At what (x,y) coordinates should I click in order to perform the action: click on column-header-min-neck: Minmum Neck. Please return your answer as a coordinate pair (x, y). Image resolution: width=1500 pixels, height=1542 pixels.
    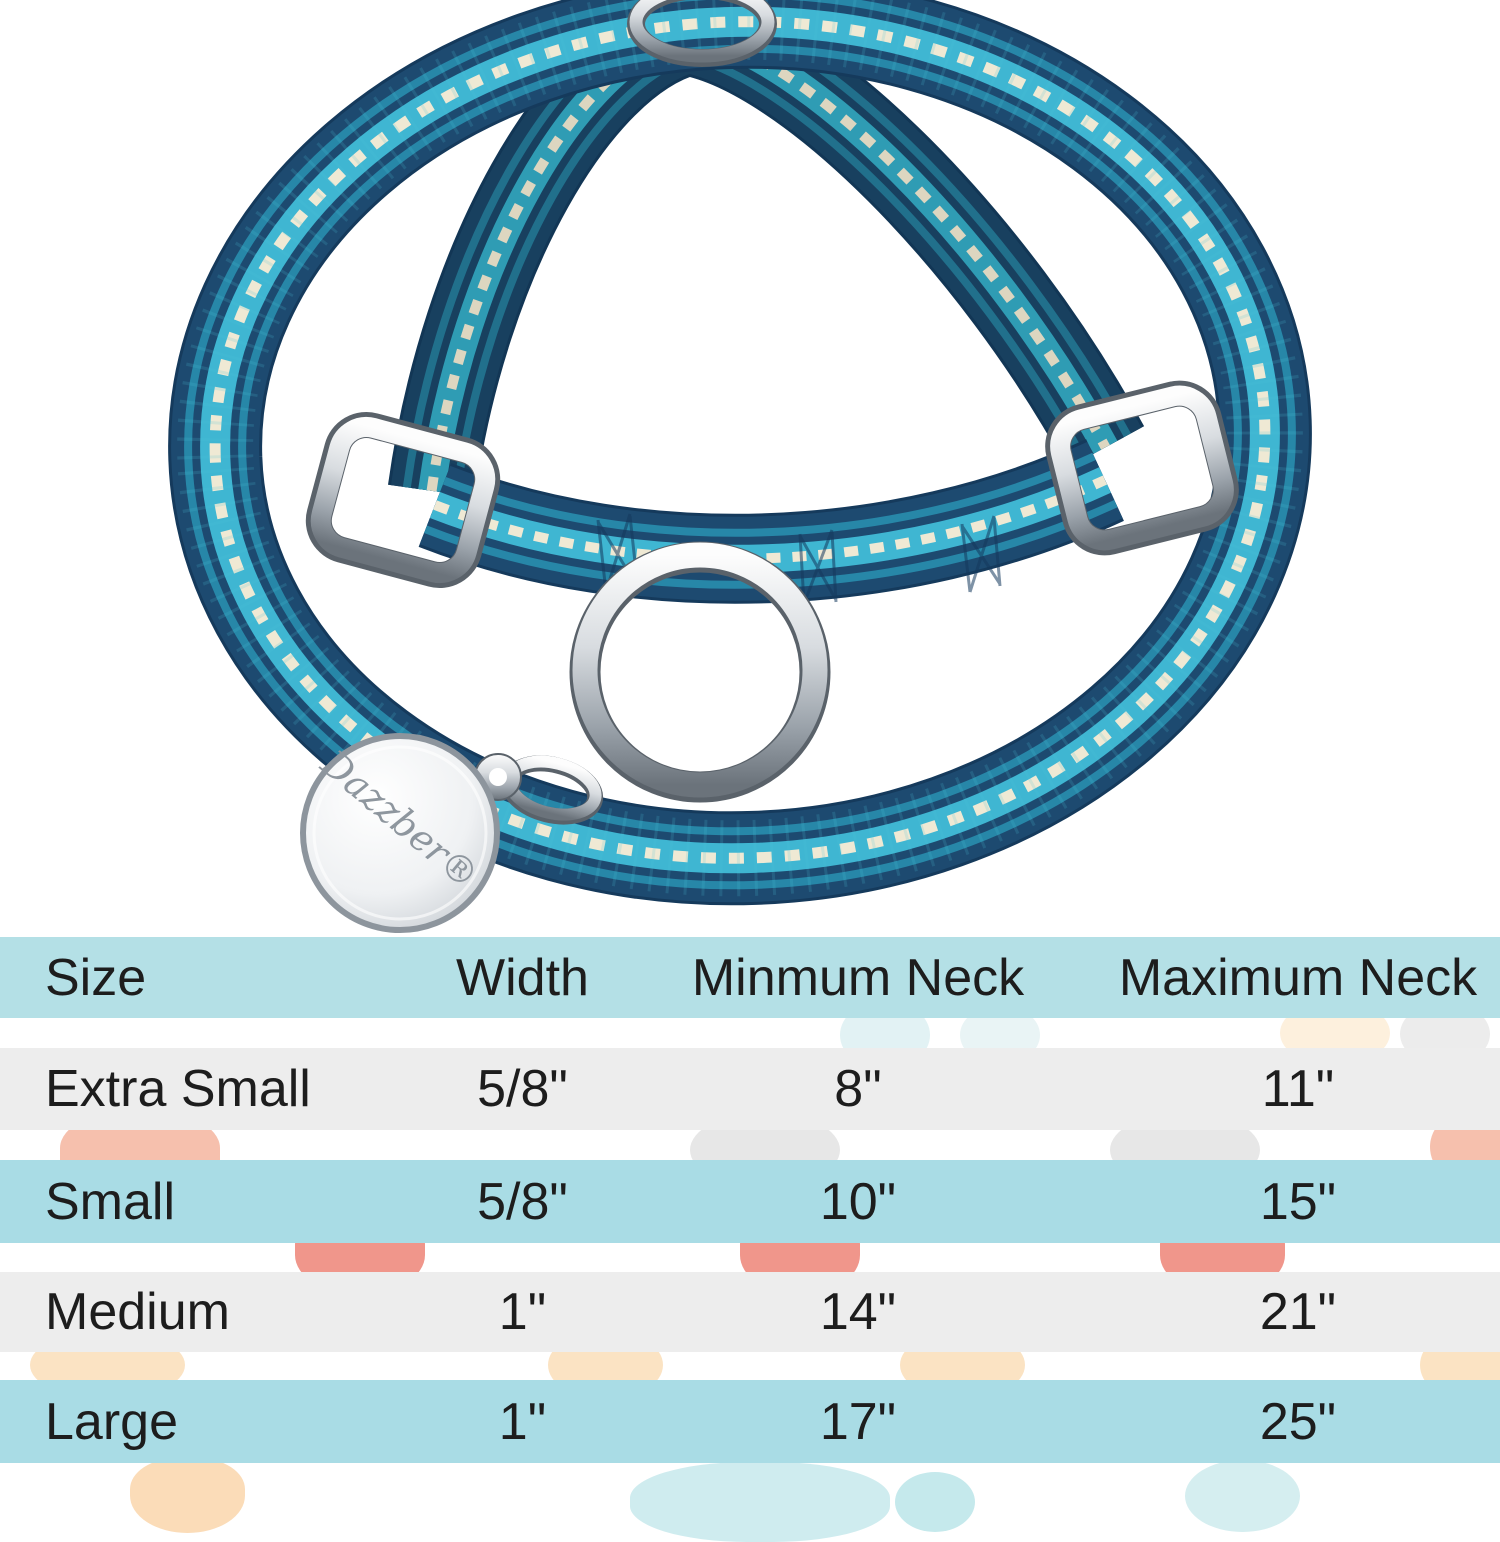
    Looking at the image, I should click on (858, 977).